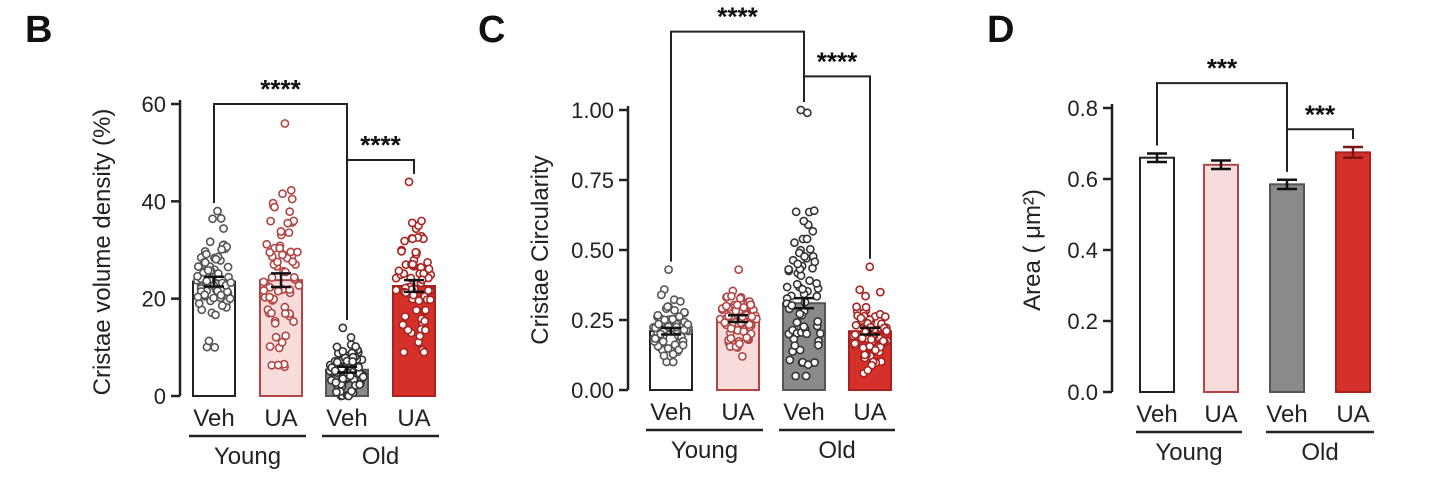 The image size is (1436, 504). Describe the element at coordinates (154, 299) in the screenshot. I see `y-tick-label: 20` at that location.